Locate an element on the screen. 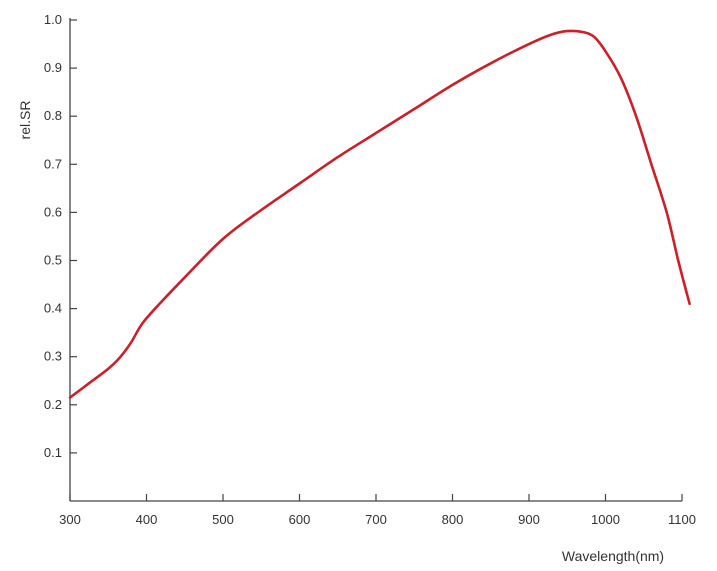 The image size is (717, 571). y-tick-label: 0.9 is located at coordinates (53, 67).